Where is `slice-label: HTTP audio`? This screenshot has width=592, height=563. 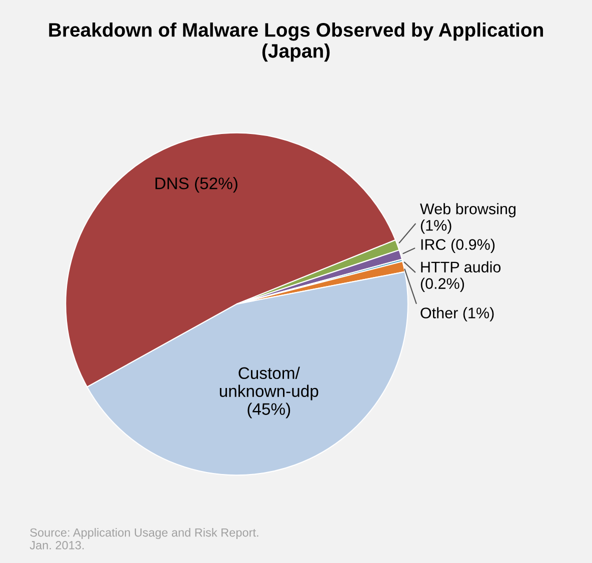
slice-label: HTTP audio is located at coordinates (461, 267).